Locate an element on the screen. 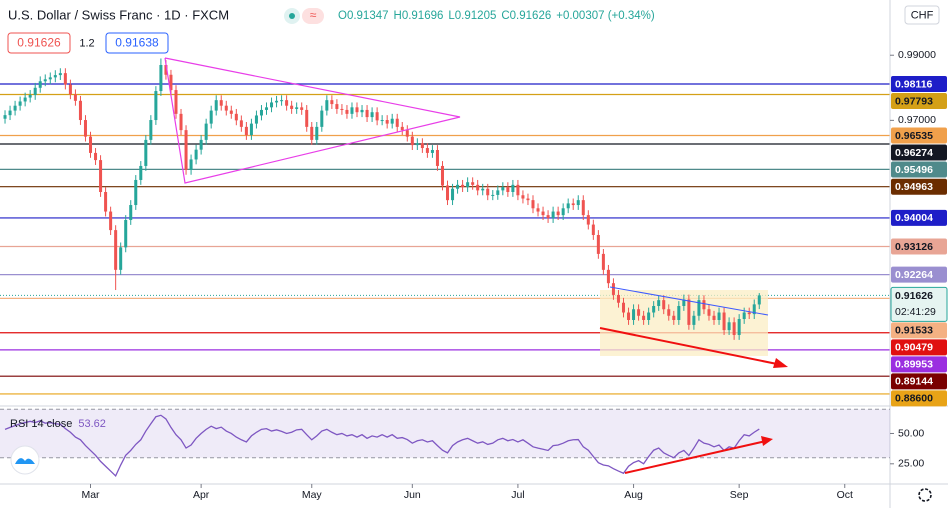  x-tick-label: Sep is located at coordinates (739, 495).